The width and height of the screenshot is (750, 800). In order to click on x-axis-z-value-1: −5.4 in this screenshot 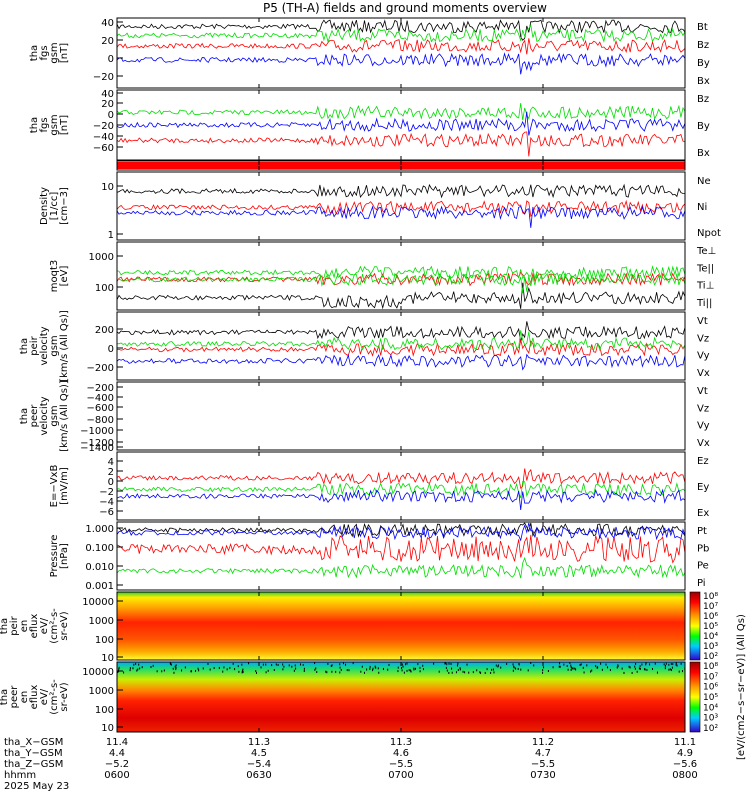, I will do `click(259, 764)`.